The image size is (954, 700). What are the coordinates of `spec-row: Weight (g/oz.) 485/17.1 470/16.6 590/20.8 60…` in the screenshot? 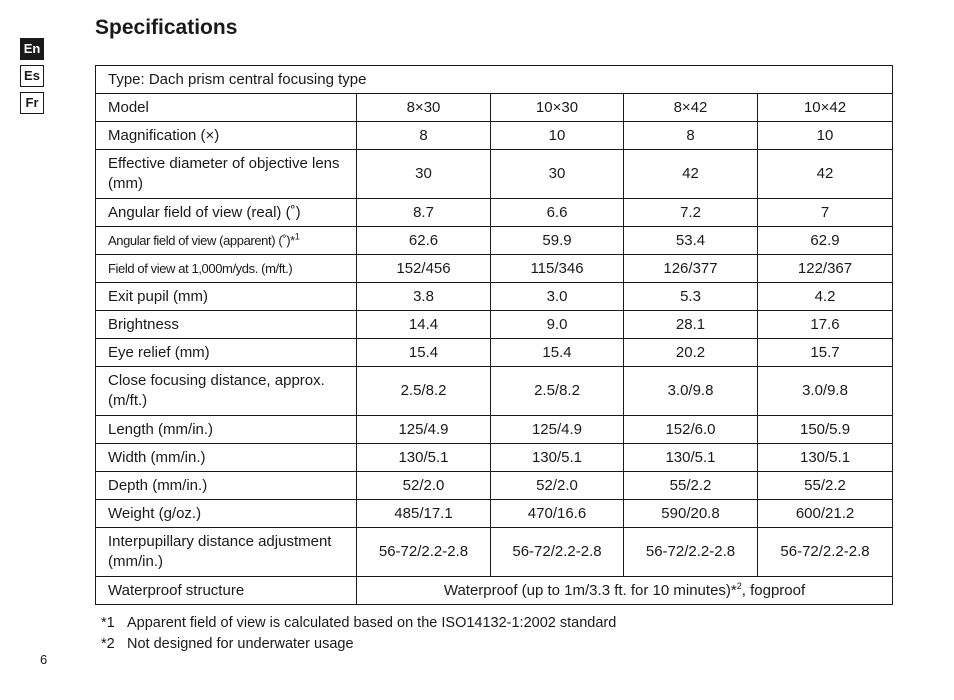 It's located at (494, 513).